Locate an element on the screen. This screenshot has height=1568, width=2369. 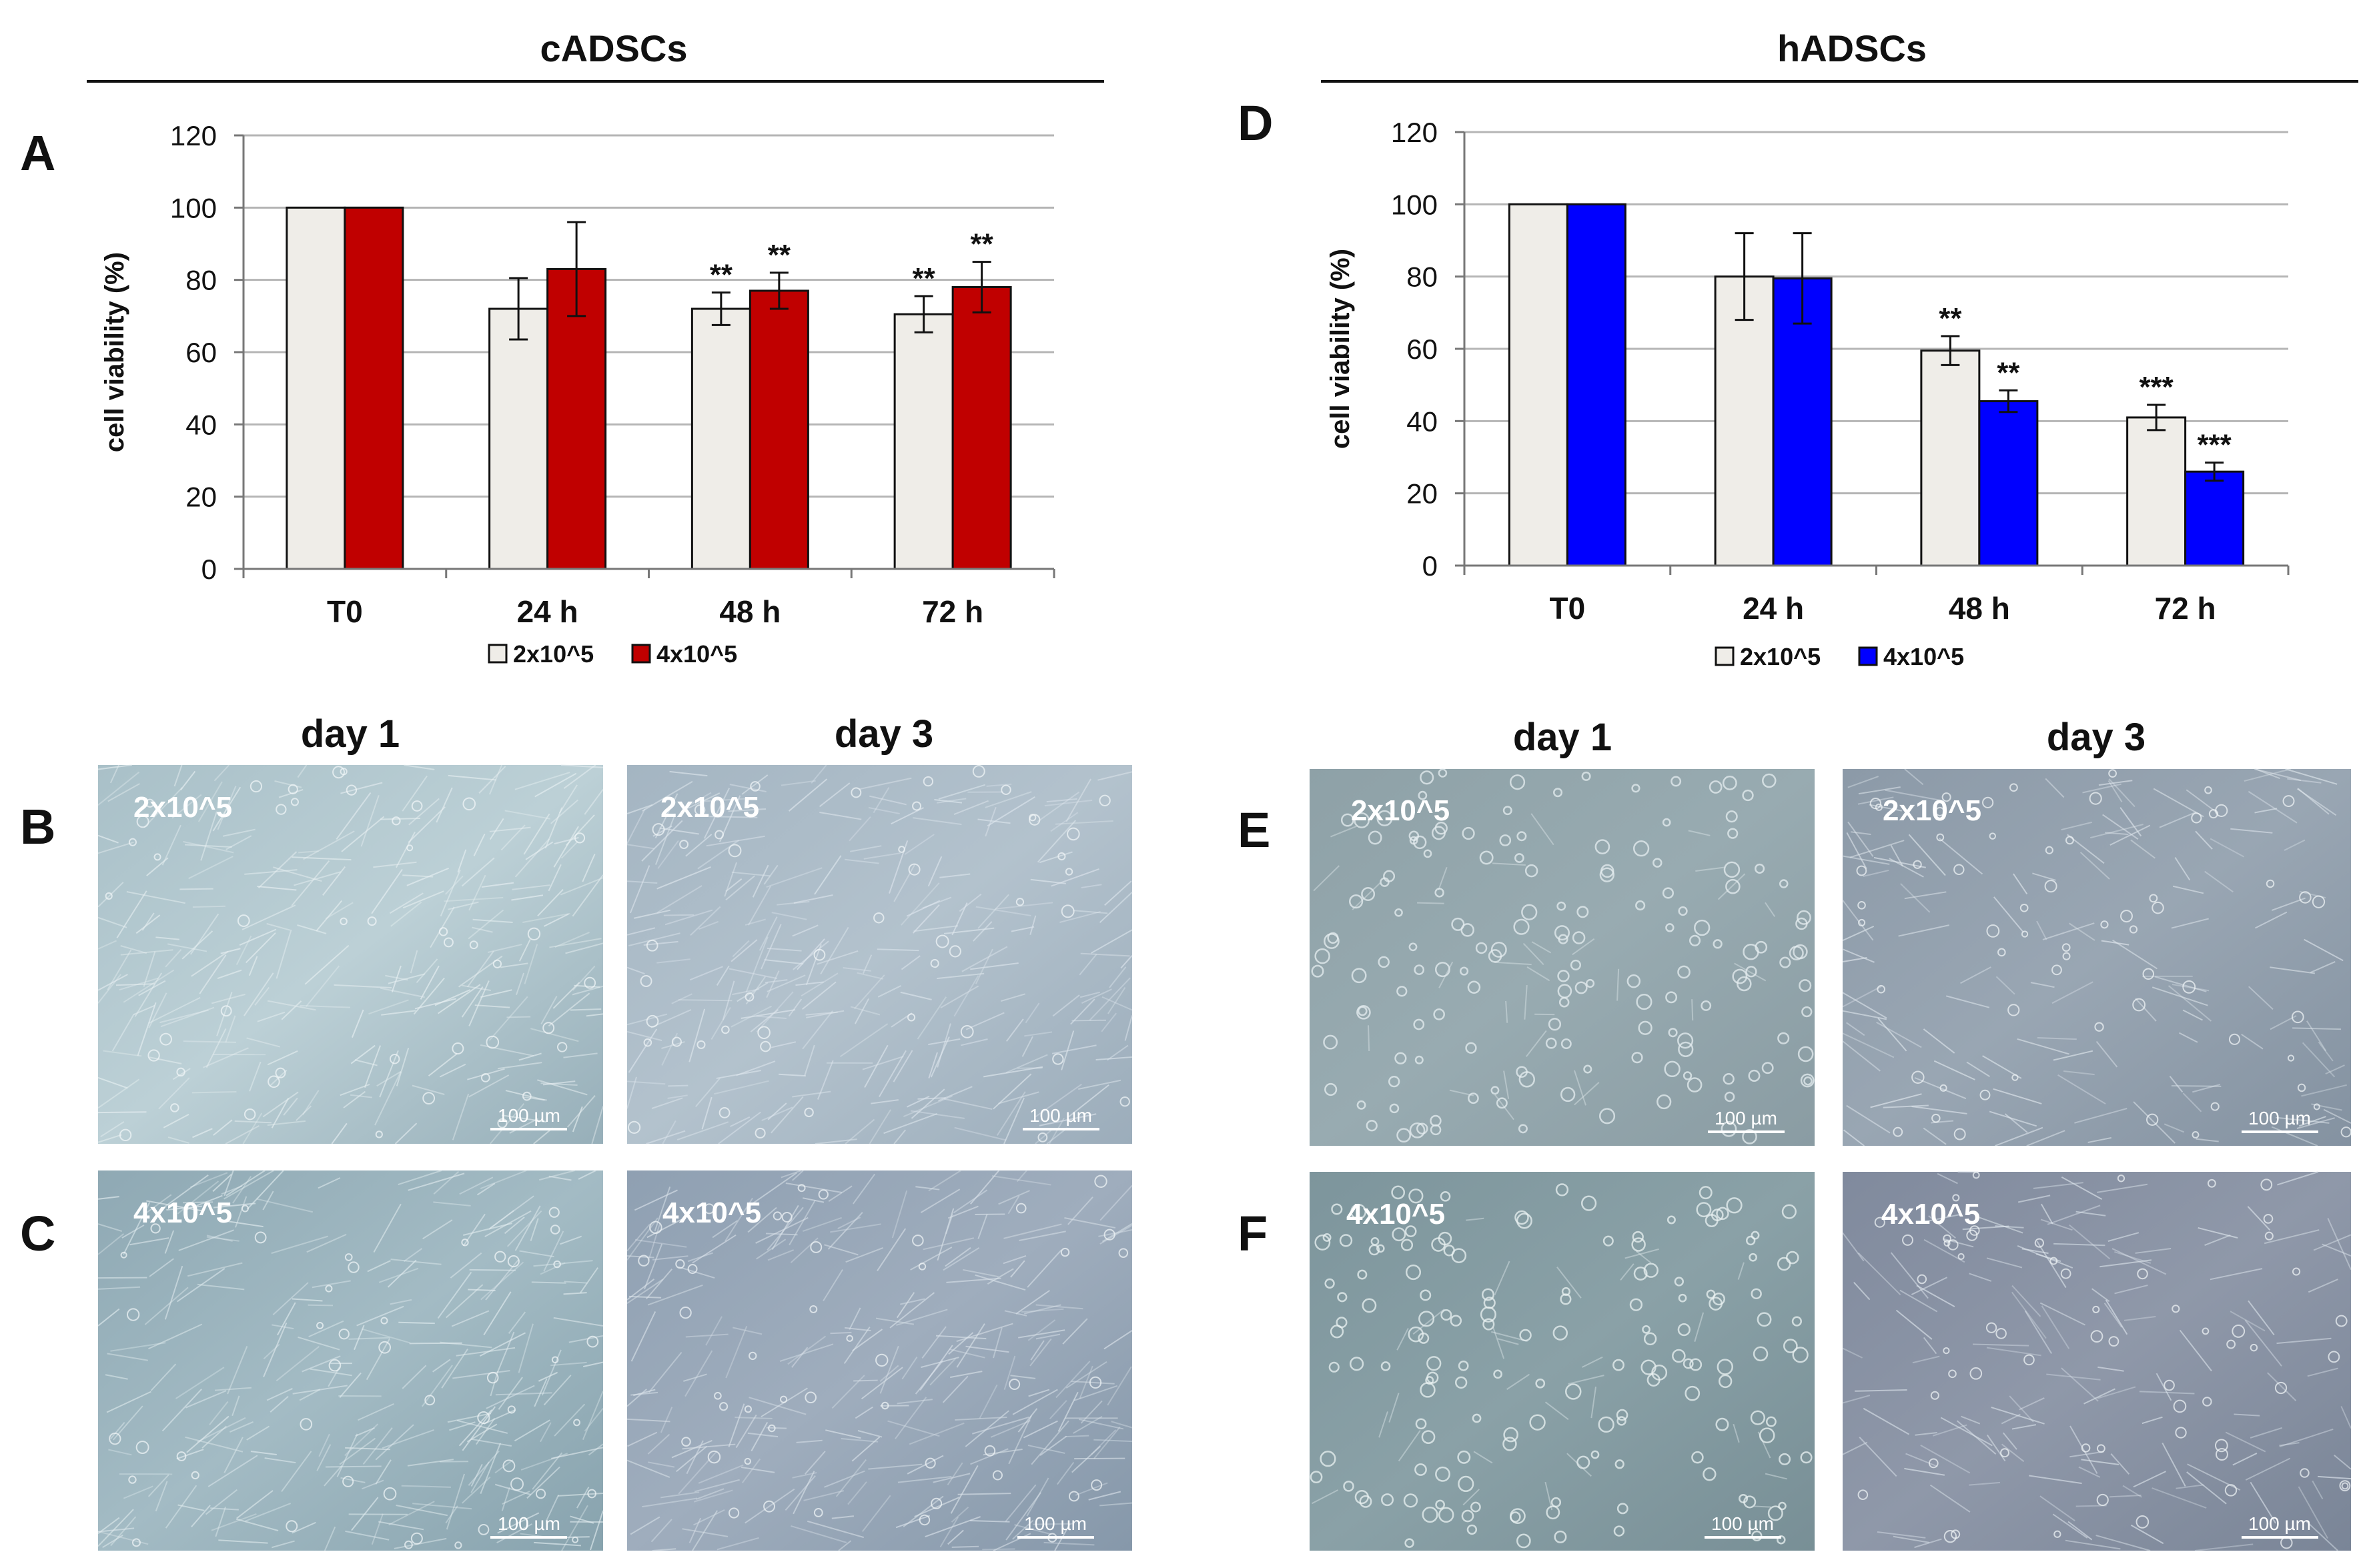
micrograph-f-day3: 4x10^5 100 µm is located at coordinates (2097, 1361).